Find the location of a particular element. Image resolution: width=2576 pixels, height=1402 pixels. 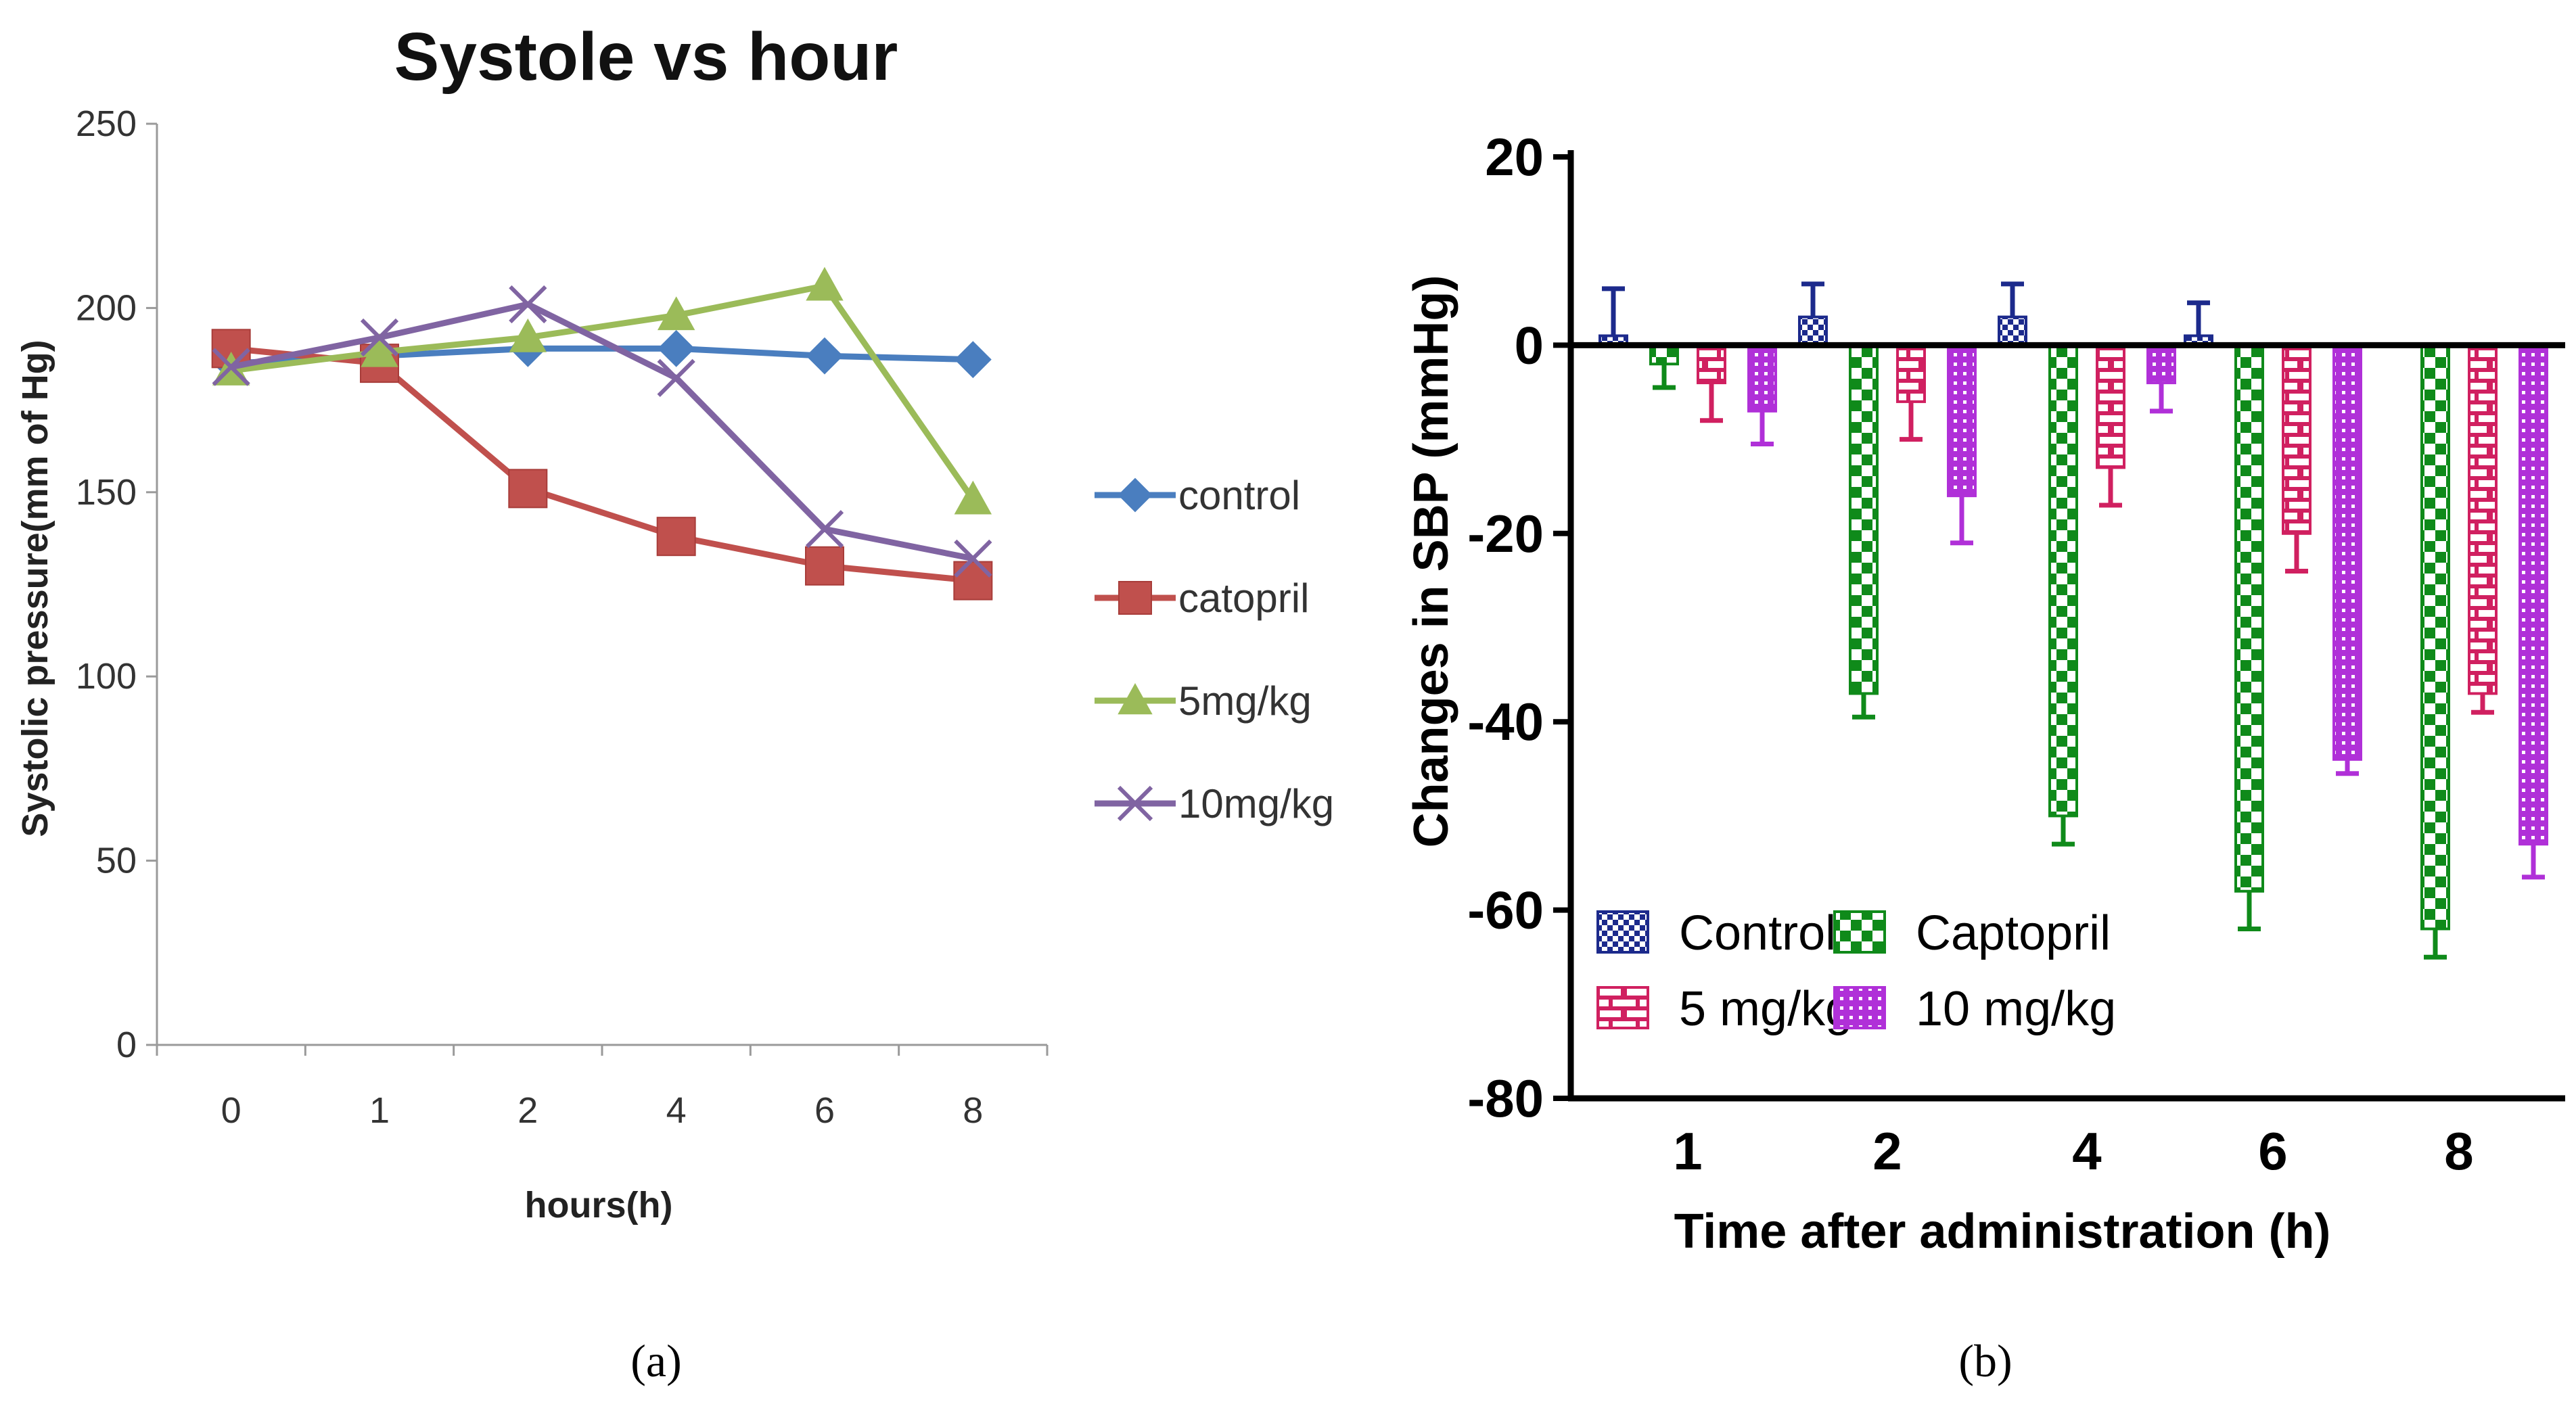

legend-swatch-captopril is located at coordinates (1859, 932).